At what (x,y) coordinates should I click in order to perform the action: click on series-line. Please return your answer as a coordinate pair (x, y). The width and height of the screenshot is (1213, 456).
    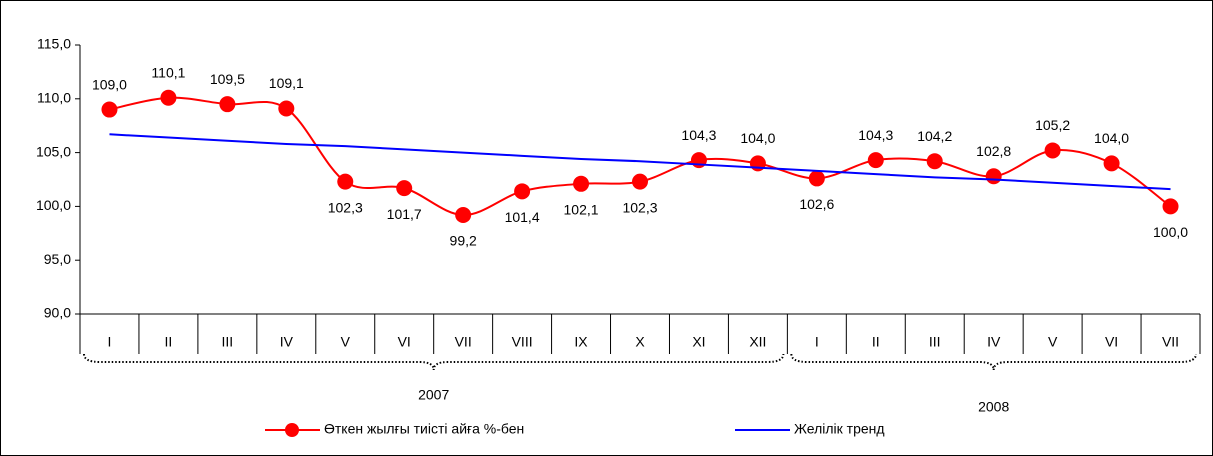
    Looking at the image, I should click on (640, 162).